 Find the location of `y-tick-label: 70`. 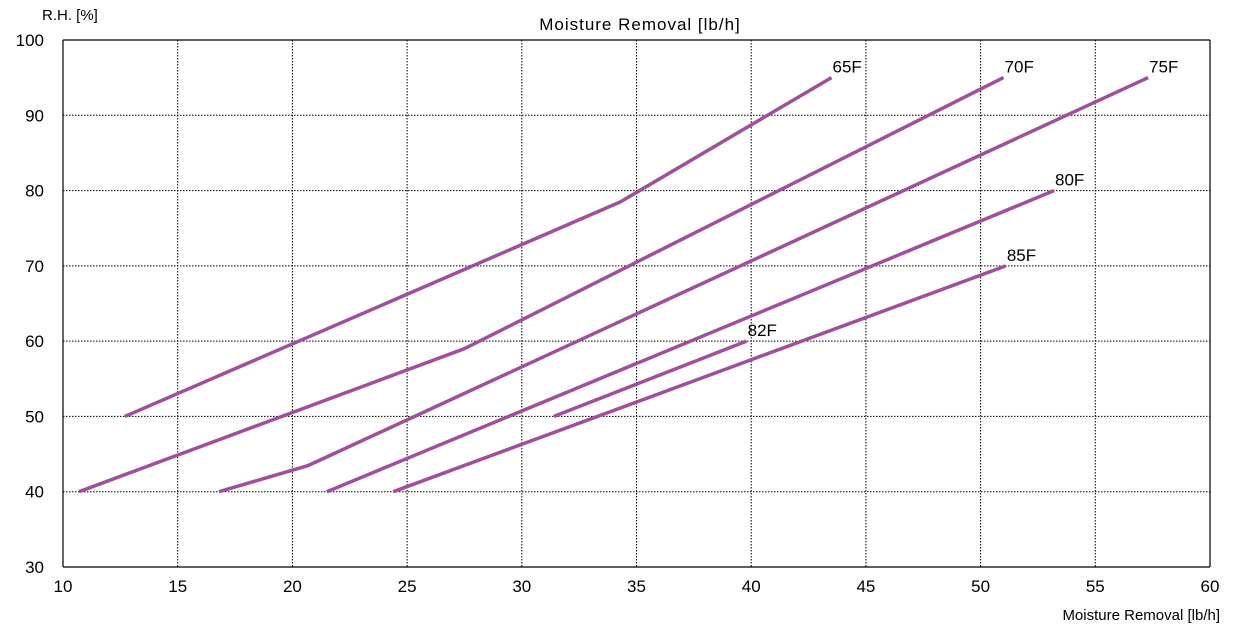

y-tick-label: 70 is located at coordinates (34, 266).